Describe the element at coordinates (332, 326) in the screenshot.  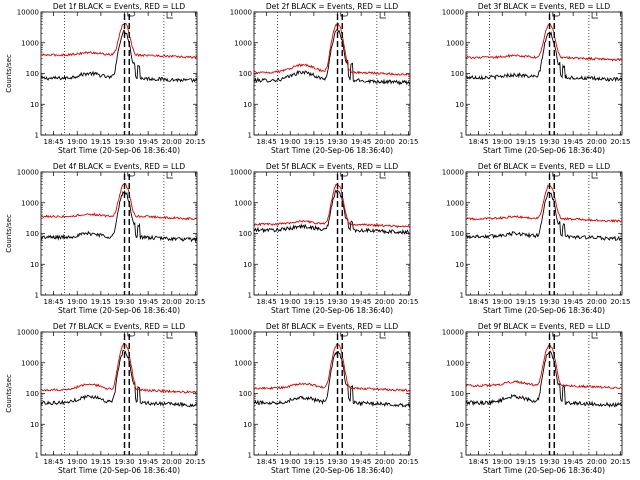
I see `panel-title: Det 8f BLACK = Events, RED = LLD` at that location.